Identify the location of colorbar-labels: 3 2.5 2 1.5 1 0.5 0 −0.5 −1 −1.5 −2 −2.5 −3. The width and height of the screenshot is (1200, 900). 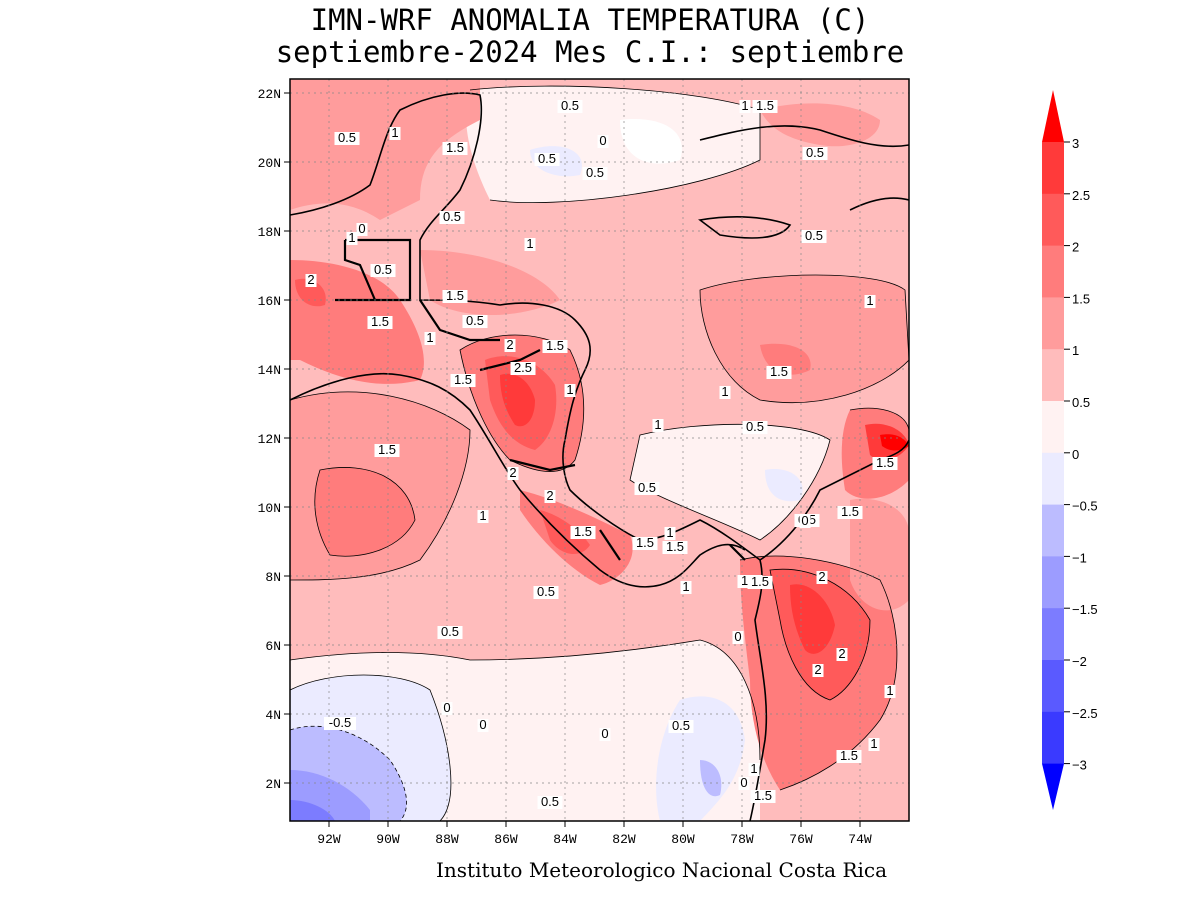
(1081, 454).